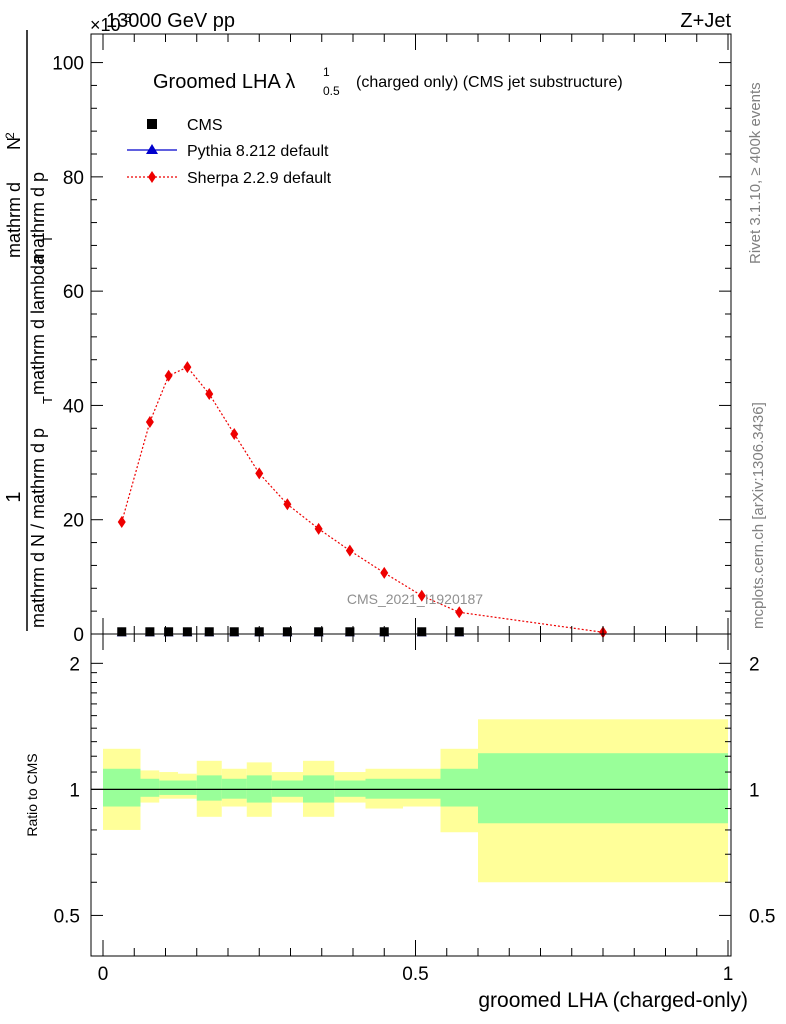 The height and width of the screenshot is (1024, 786). What do you see at coordinates (758, 515) in the screenshot?
I see `mcplots-label: mcplots.cern.ch [arXiv:1306.3436]` at bounding box center [758, 515].